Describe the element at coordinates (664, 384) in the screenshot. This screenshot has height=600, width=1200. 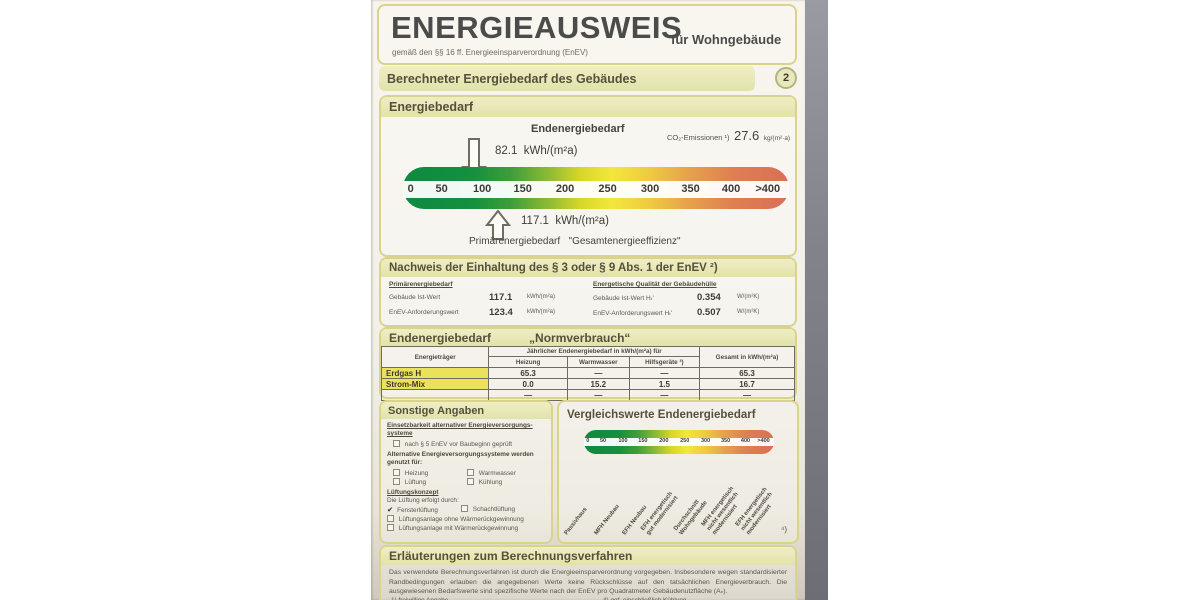
I see `cell-hilfsgeraete: 1.5` at that location.